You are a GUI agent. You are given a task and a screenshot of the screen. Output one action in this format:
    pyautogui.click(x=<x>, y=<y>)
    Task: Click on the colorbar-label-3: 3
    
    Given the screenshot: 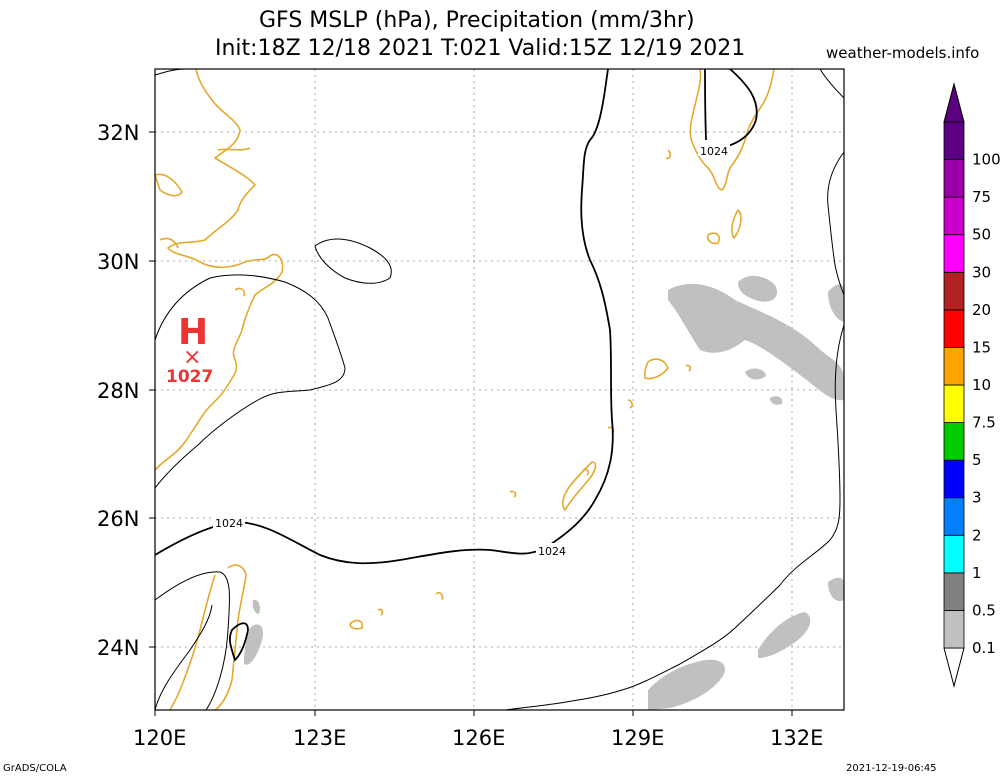 What is the action you would take?
    pyautogui.click(x=977, y=498)
    